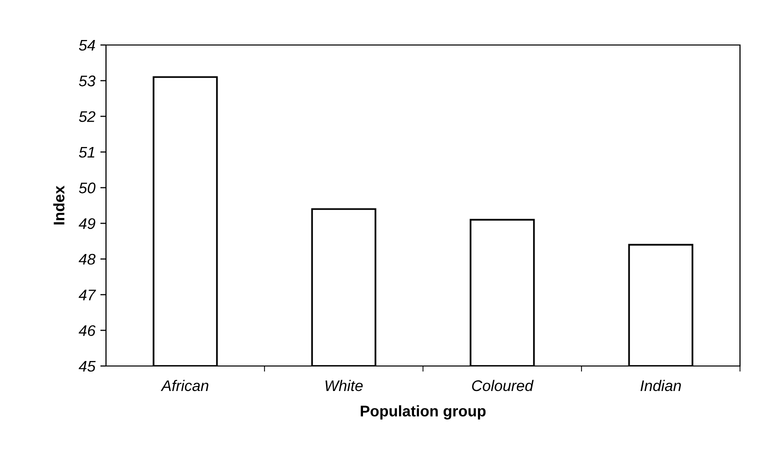 This screenshot has width=761, height=469. Describe the element at coordinates (503, 386) in the screenshot. I see `x-tick-label: Coloured` at that location.